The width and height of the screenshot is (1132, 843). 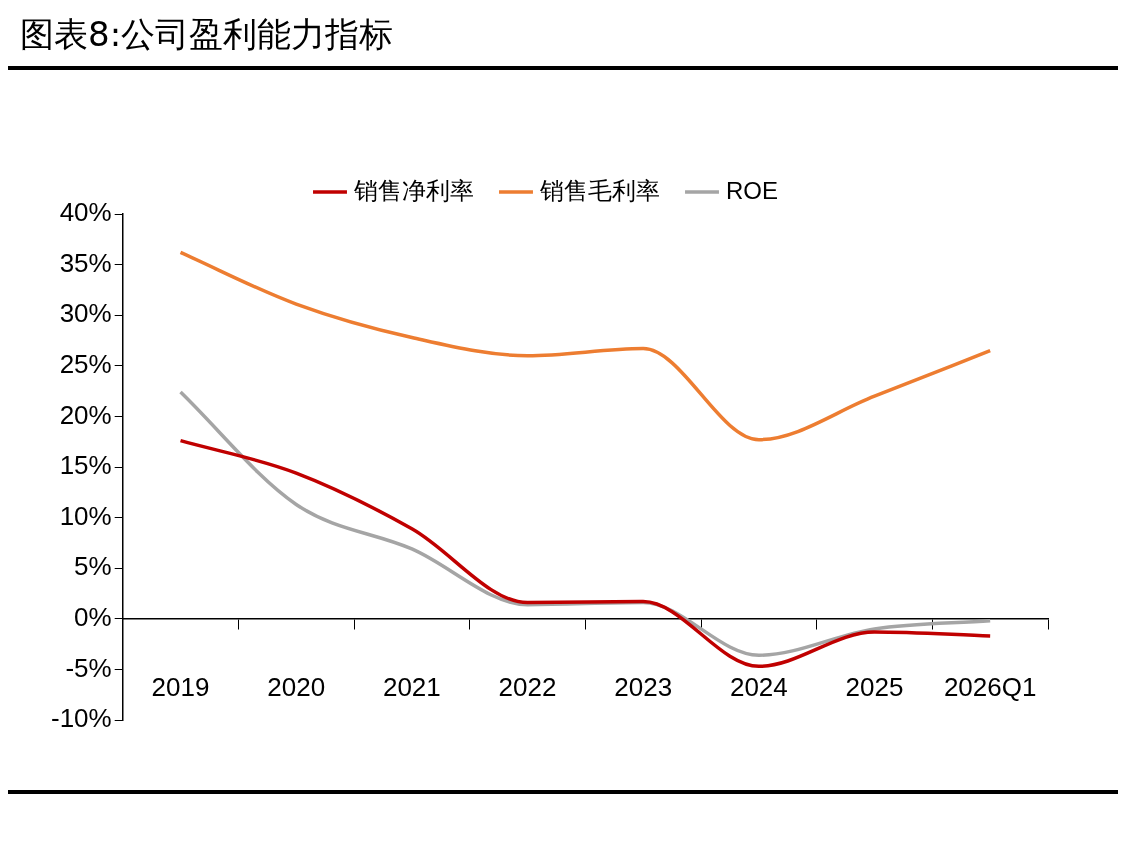 I want to click on x-tick-label: 2020, so click(x=296, y=686).